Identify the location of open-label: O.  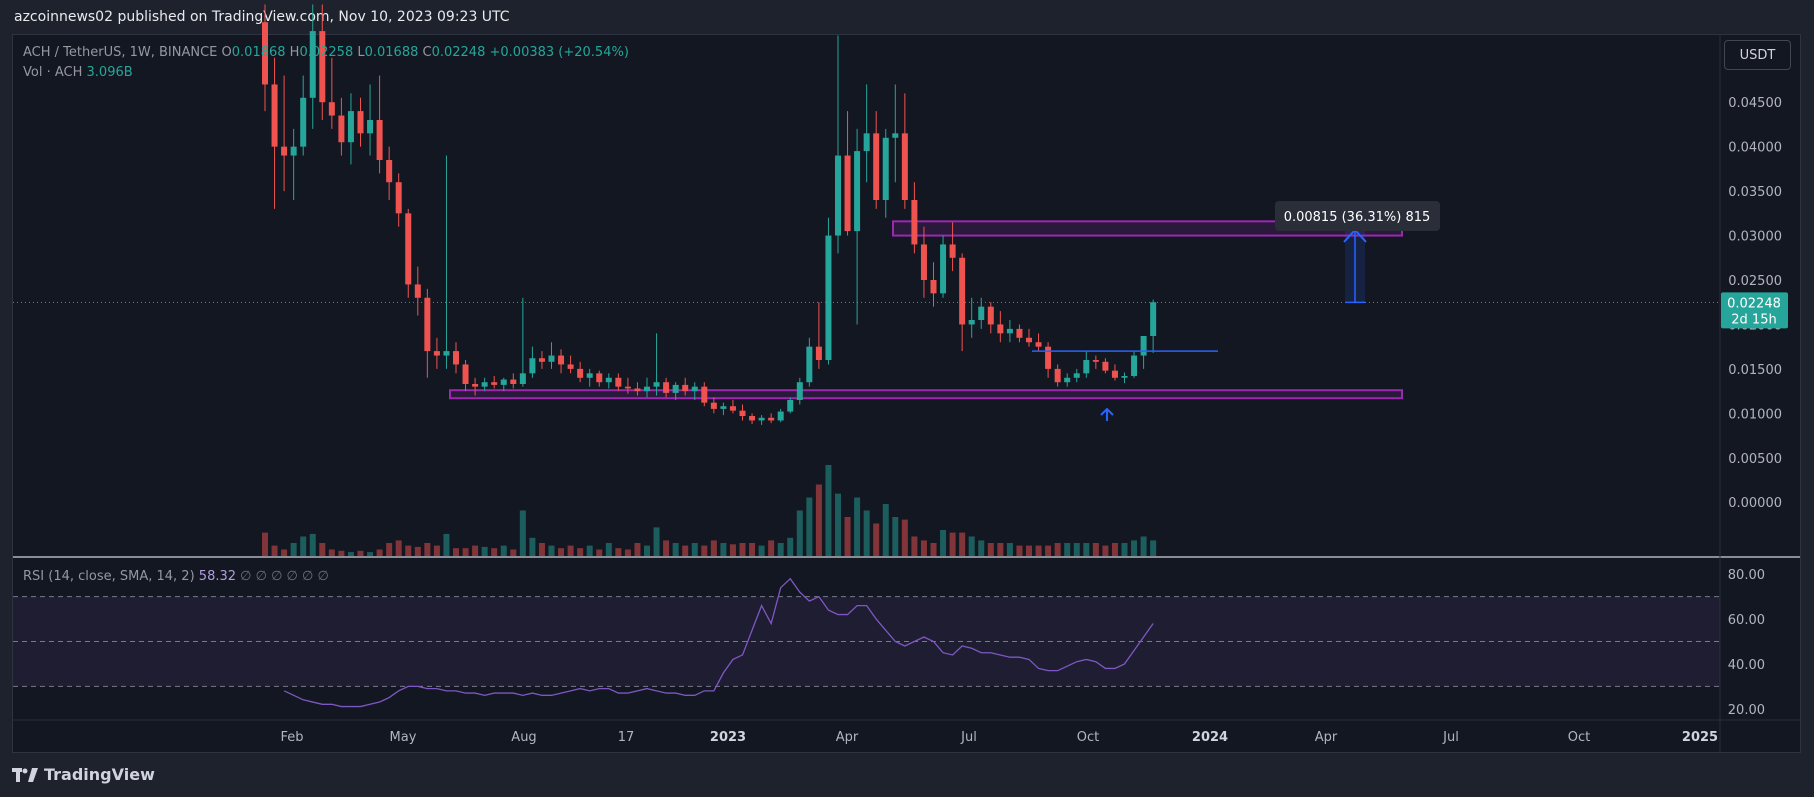
(226, 52).